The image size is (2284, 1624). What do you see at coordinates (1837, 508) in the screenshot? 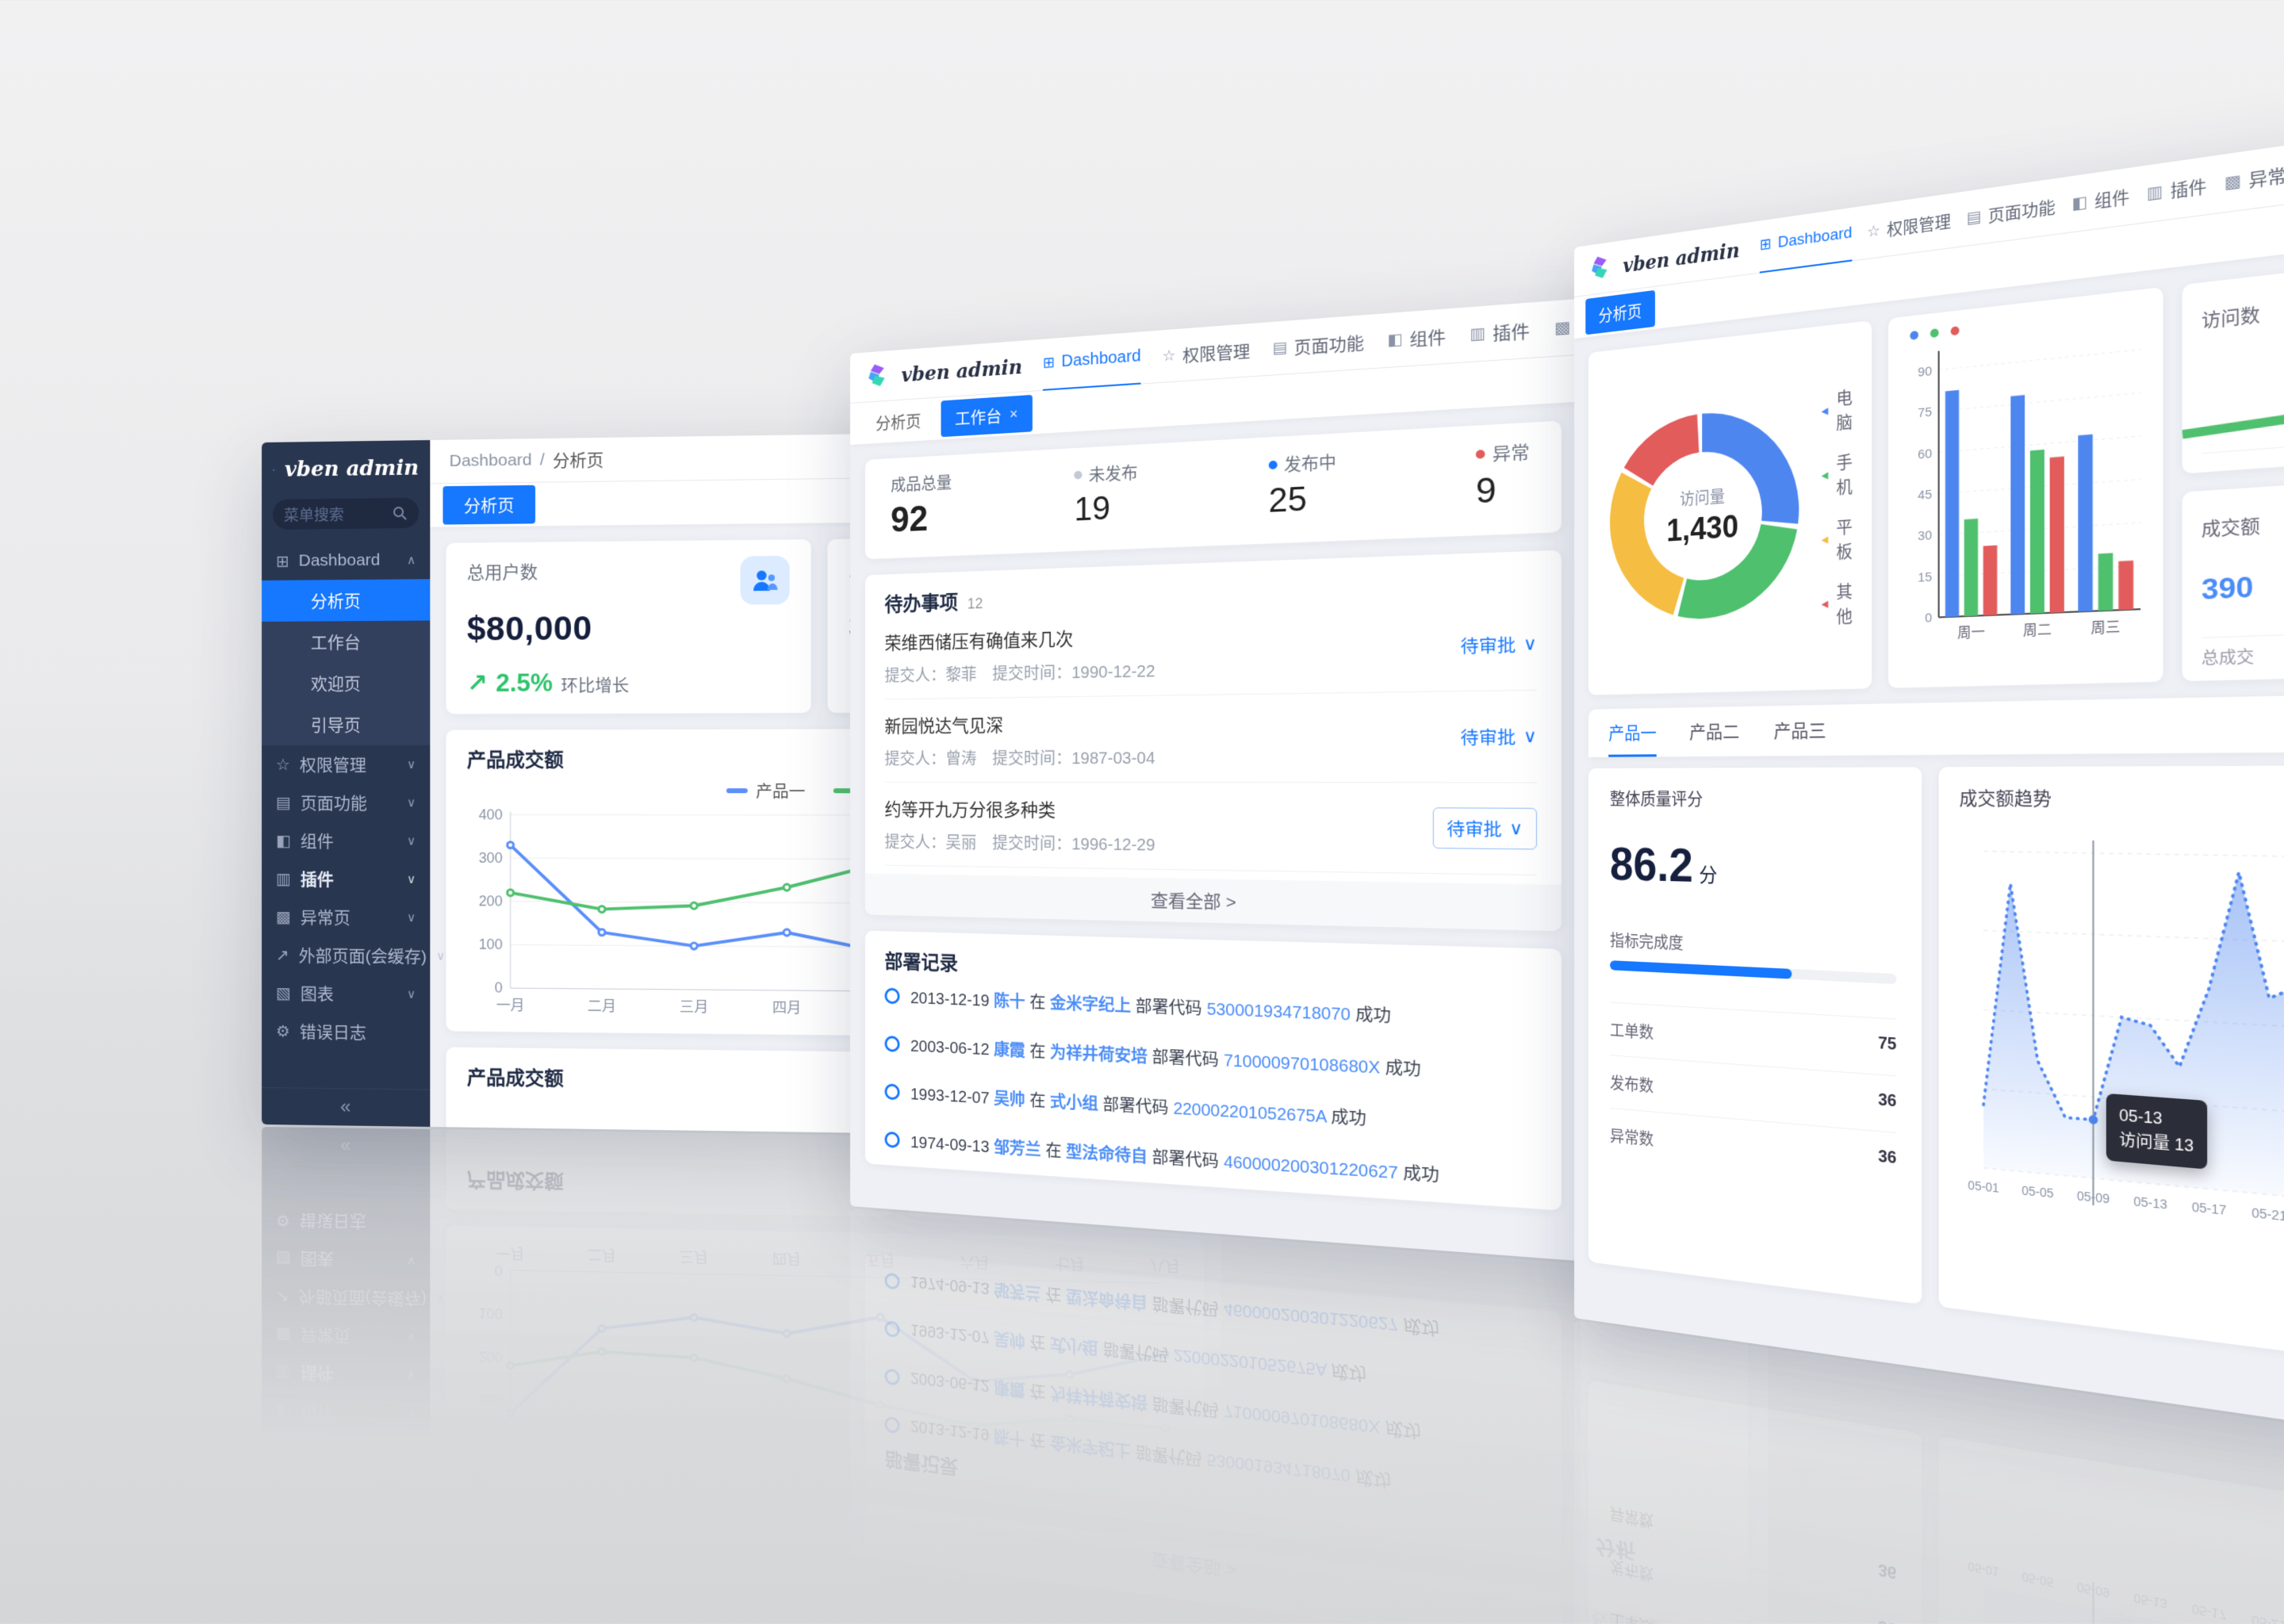
I see `donut-legend: ◂ 电脑 ◂ 手机 ◂ 平板 ◂ 其他` at bounding box center [1837, 508].